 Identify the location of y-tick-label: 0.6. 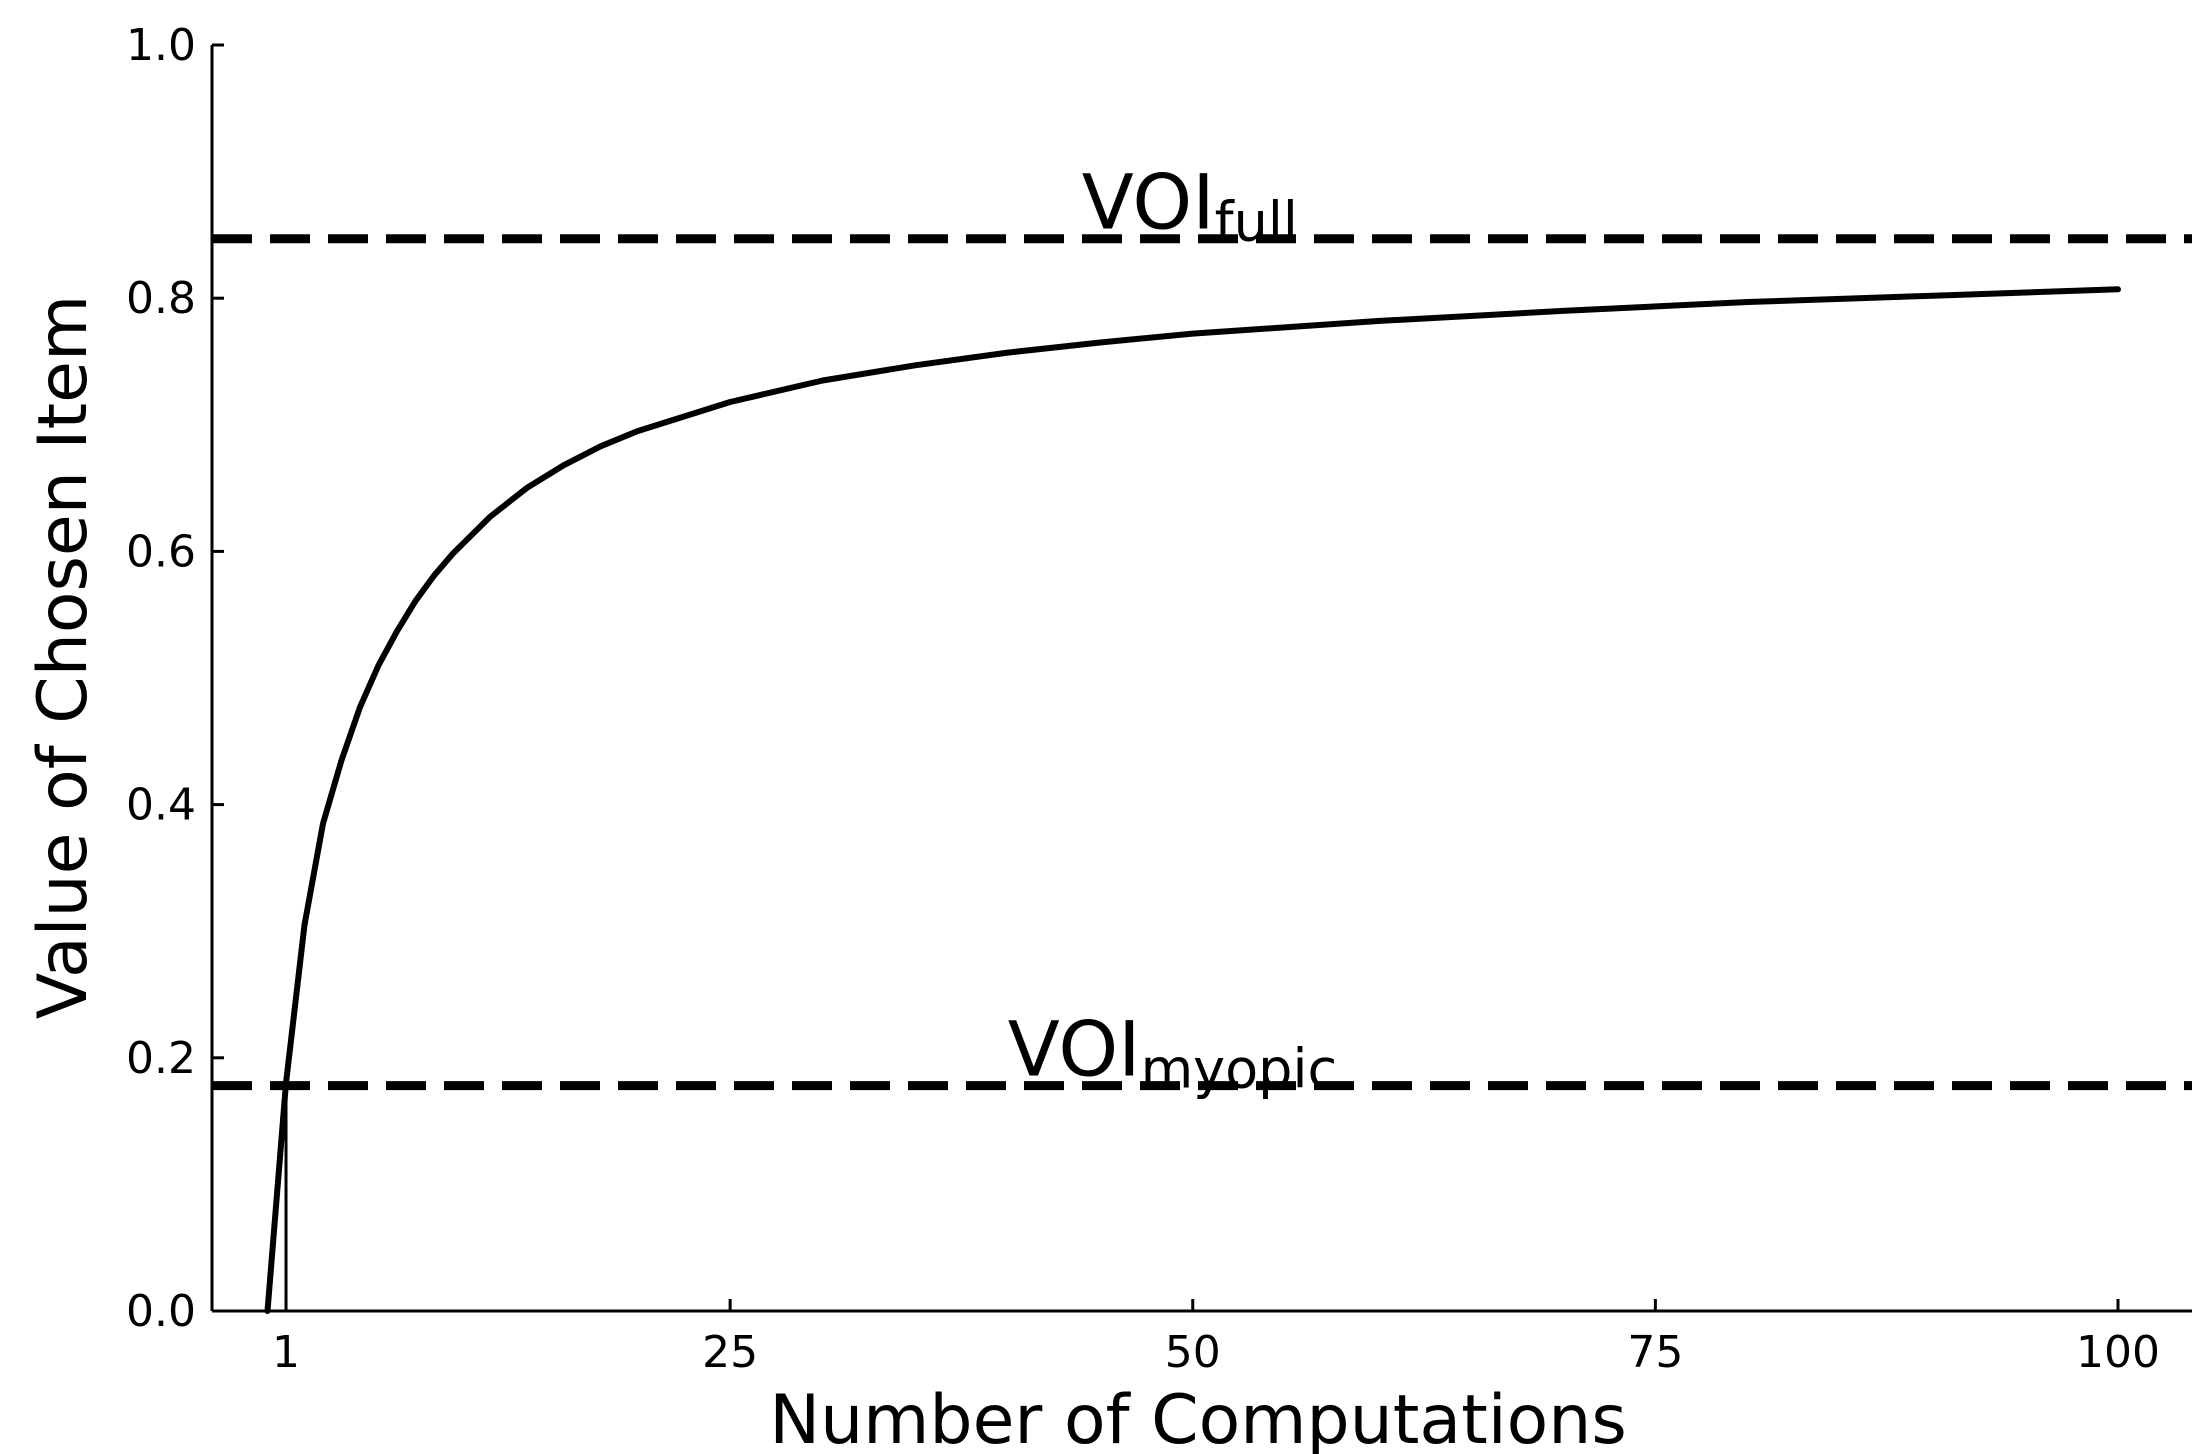
(161, 551).